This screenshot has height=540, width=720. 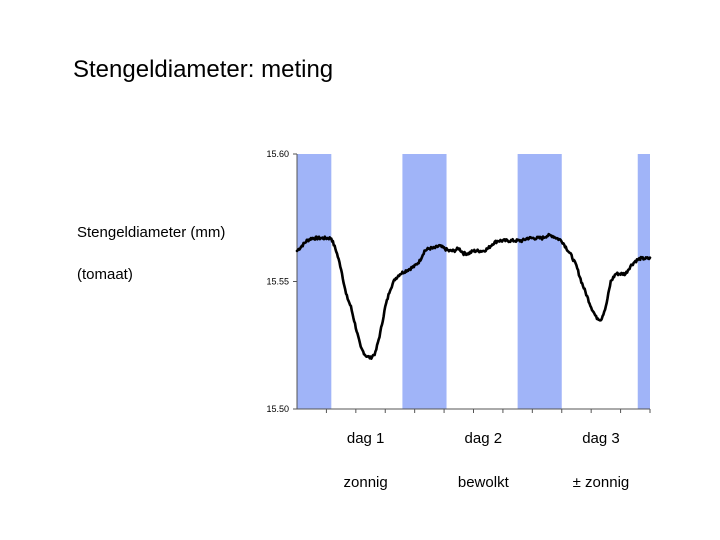 What do you see at coordinates (366, 482) in the screenshot?
I see `weather-label-1: zonnig` at bounding box center [366, 482].